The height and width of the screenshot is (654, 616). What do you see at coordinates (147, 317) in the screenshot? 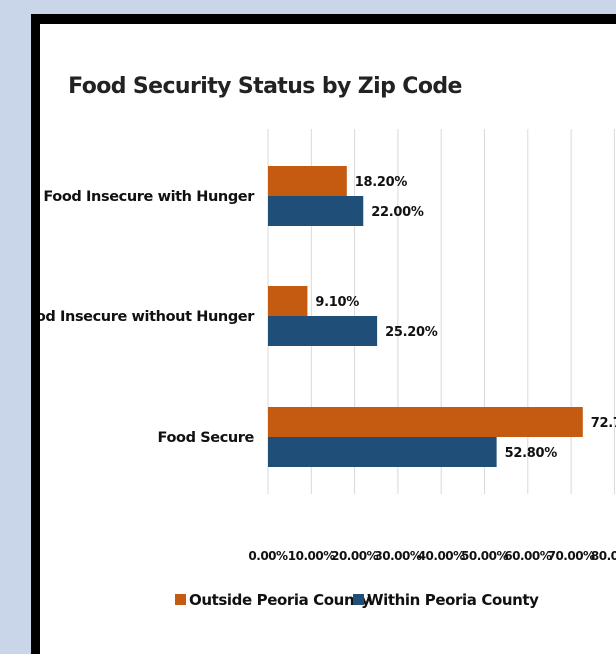
I see `category-label: Food Insecure without Hunger` at bounding box center [147, 317].